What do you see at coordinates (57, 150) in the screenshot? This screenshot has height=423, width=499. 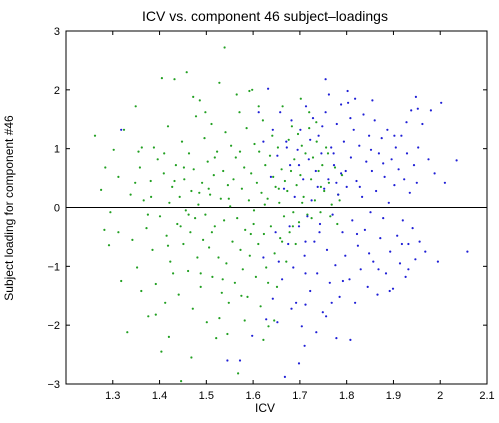 I see `y-tick-label: 1` at bounding box center [57, 150].